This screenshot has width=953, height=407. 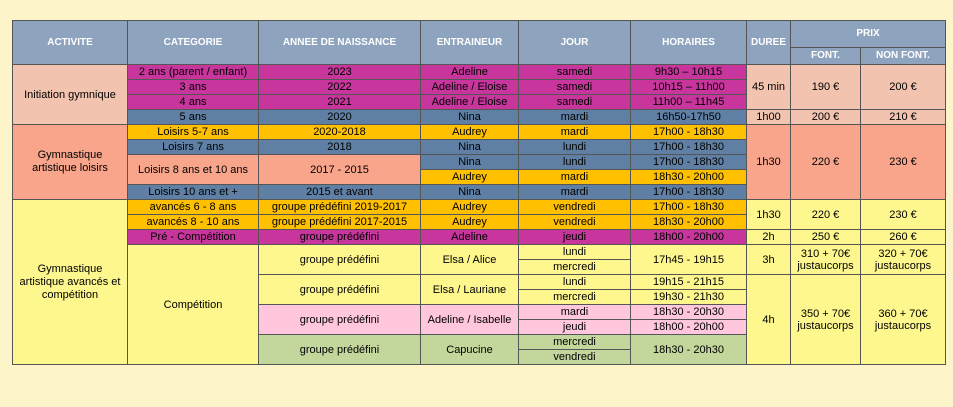 What do you see at coordinates (768, 319) in the screenshot?
I see `cell: 4h` at bounding box center [768, 319].